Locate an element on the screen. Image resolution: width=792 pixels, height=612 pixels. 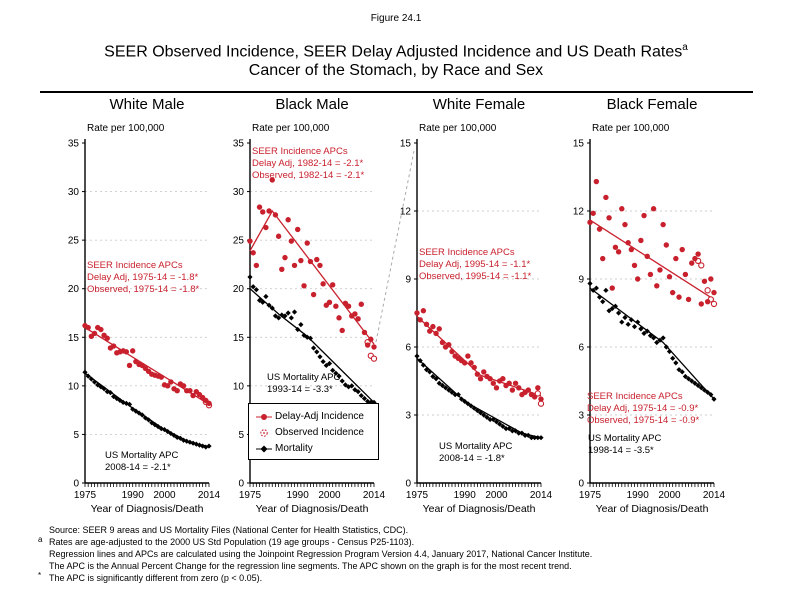
legend-item-mortality: Mortality is located at coordinates (316, 448).